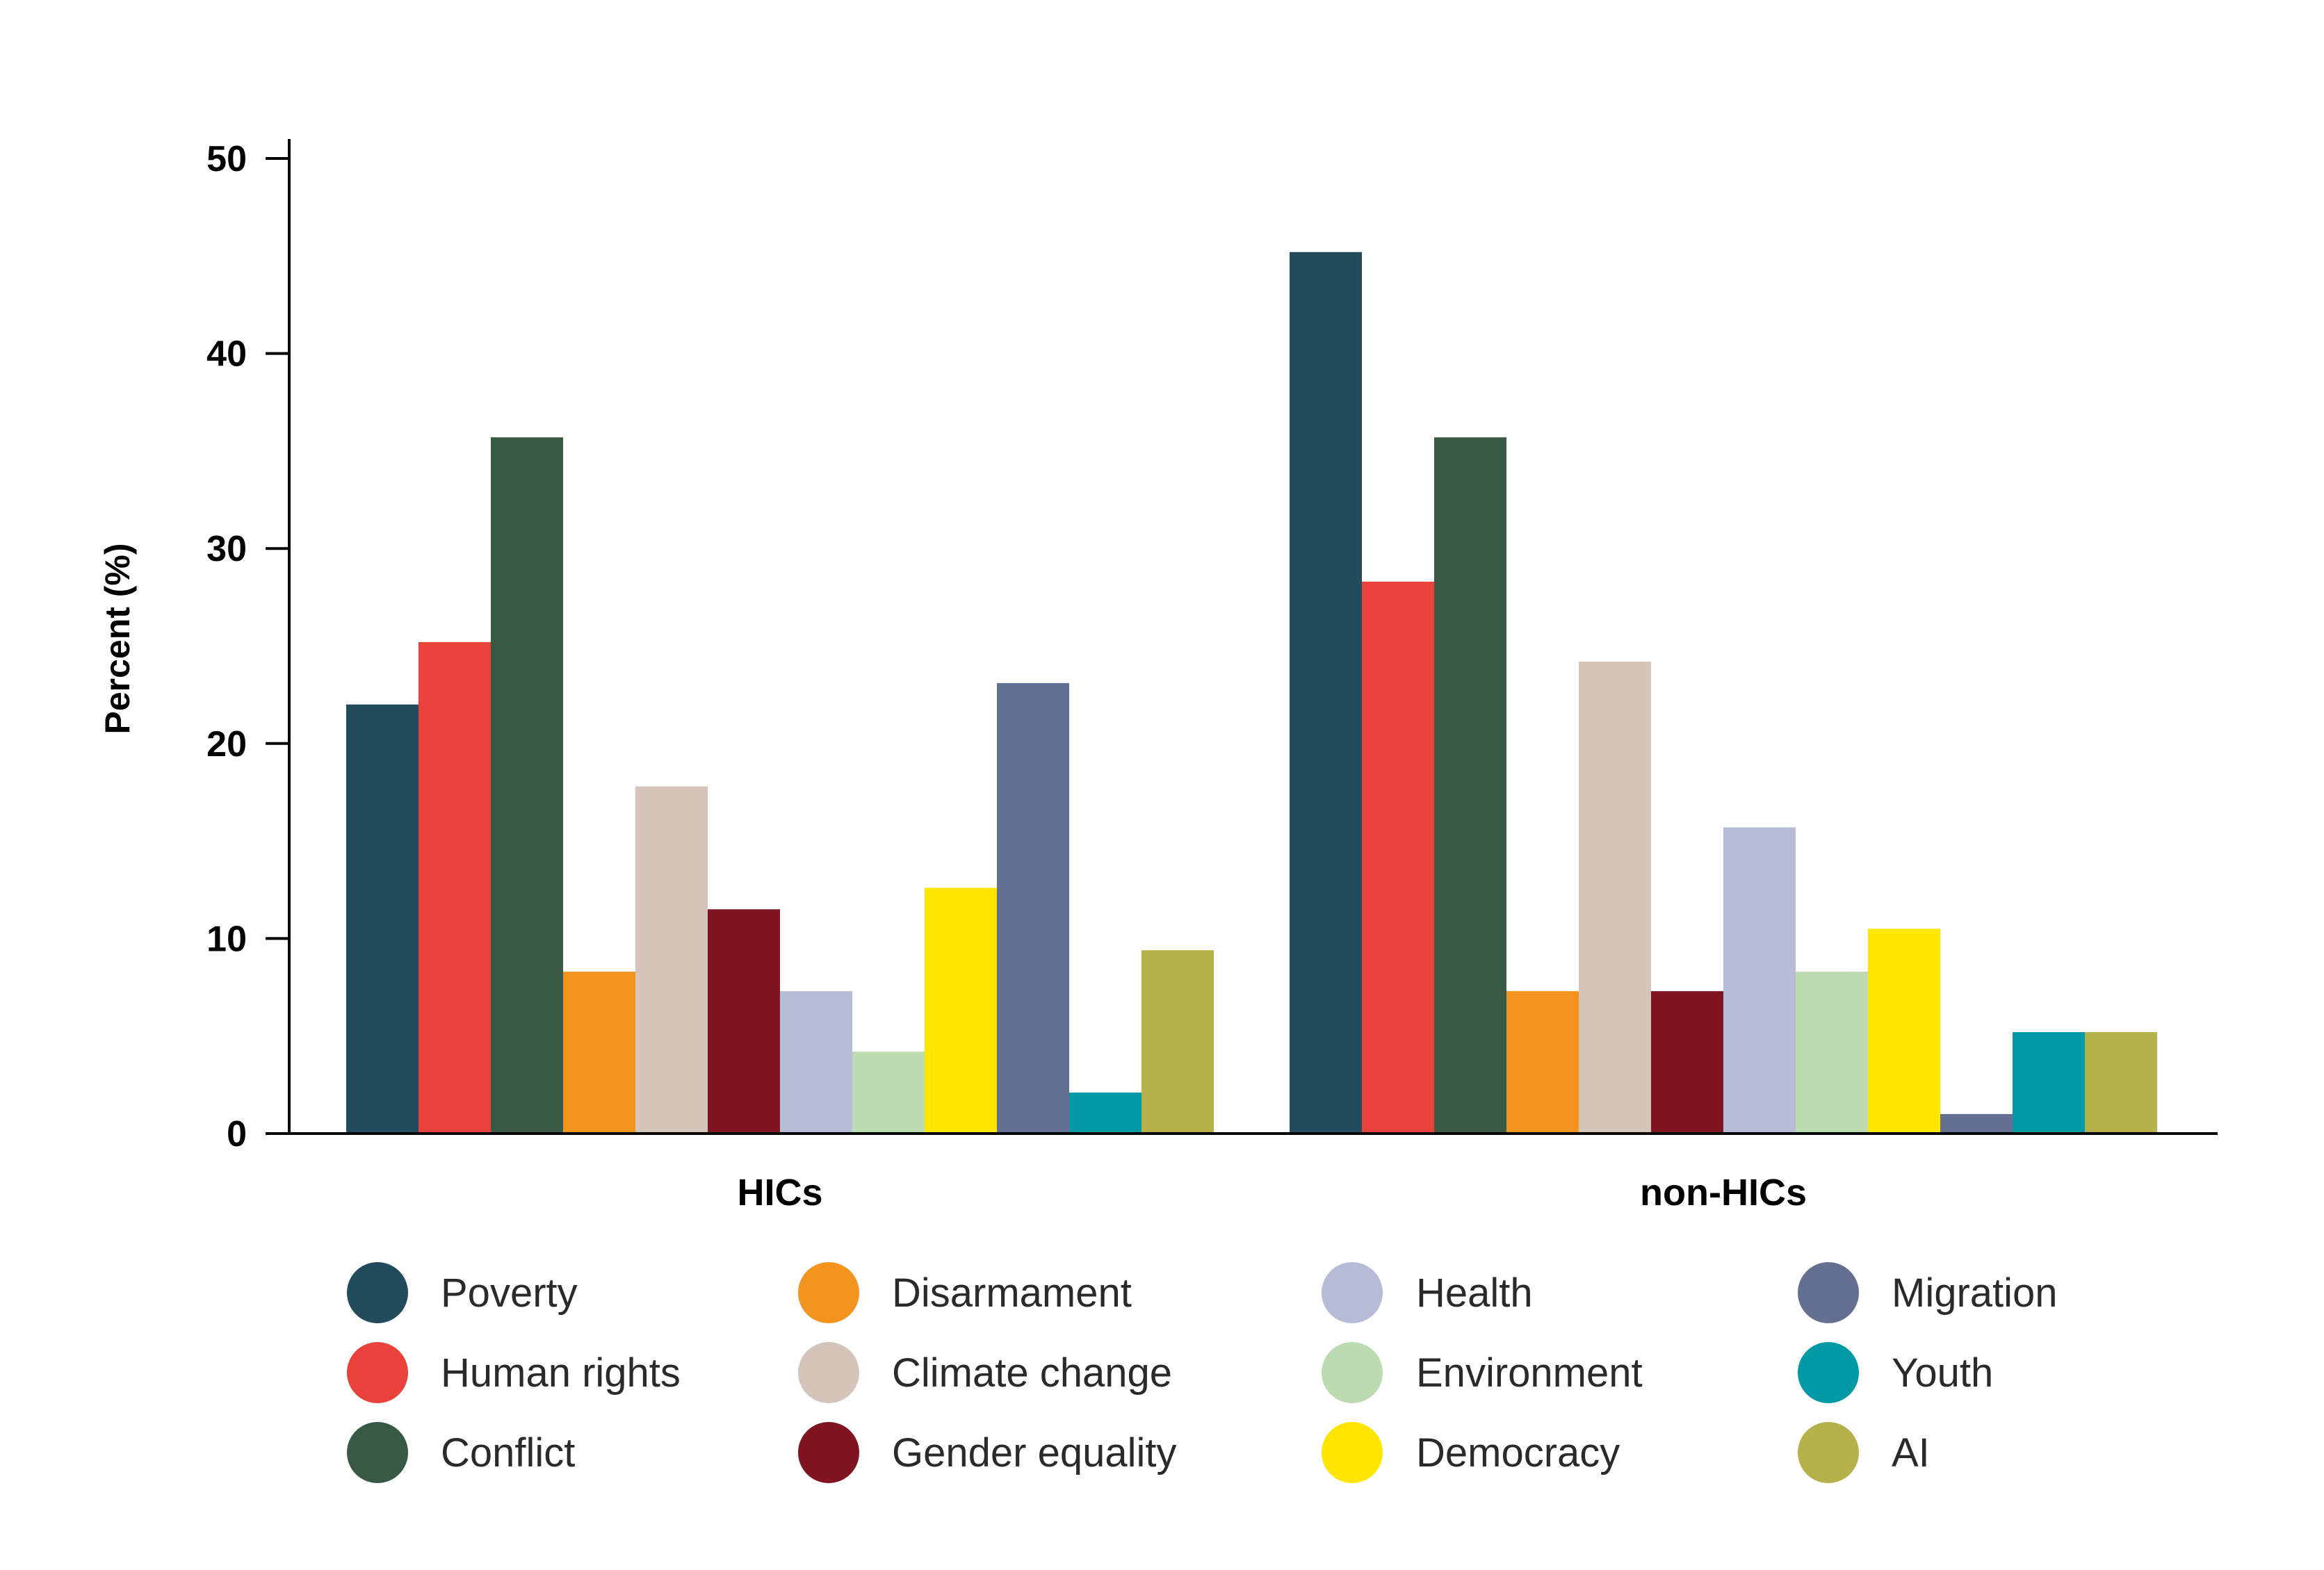 This screenshot has width=2324, height=1570. What do you see at coordinates (1759, 981) in the screenshot?
I see `bar-health-non-hics` at bounding box center [1759, 981].